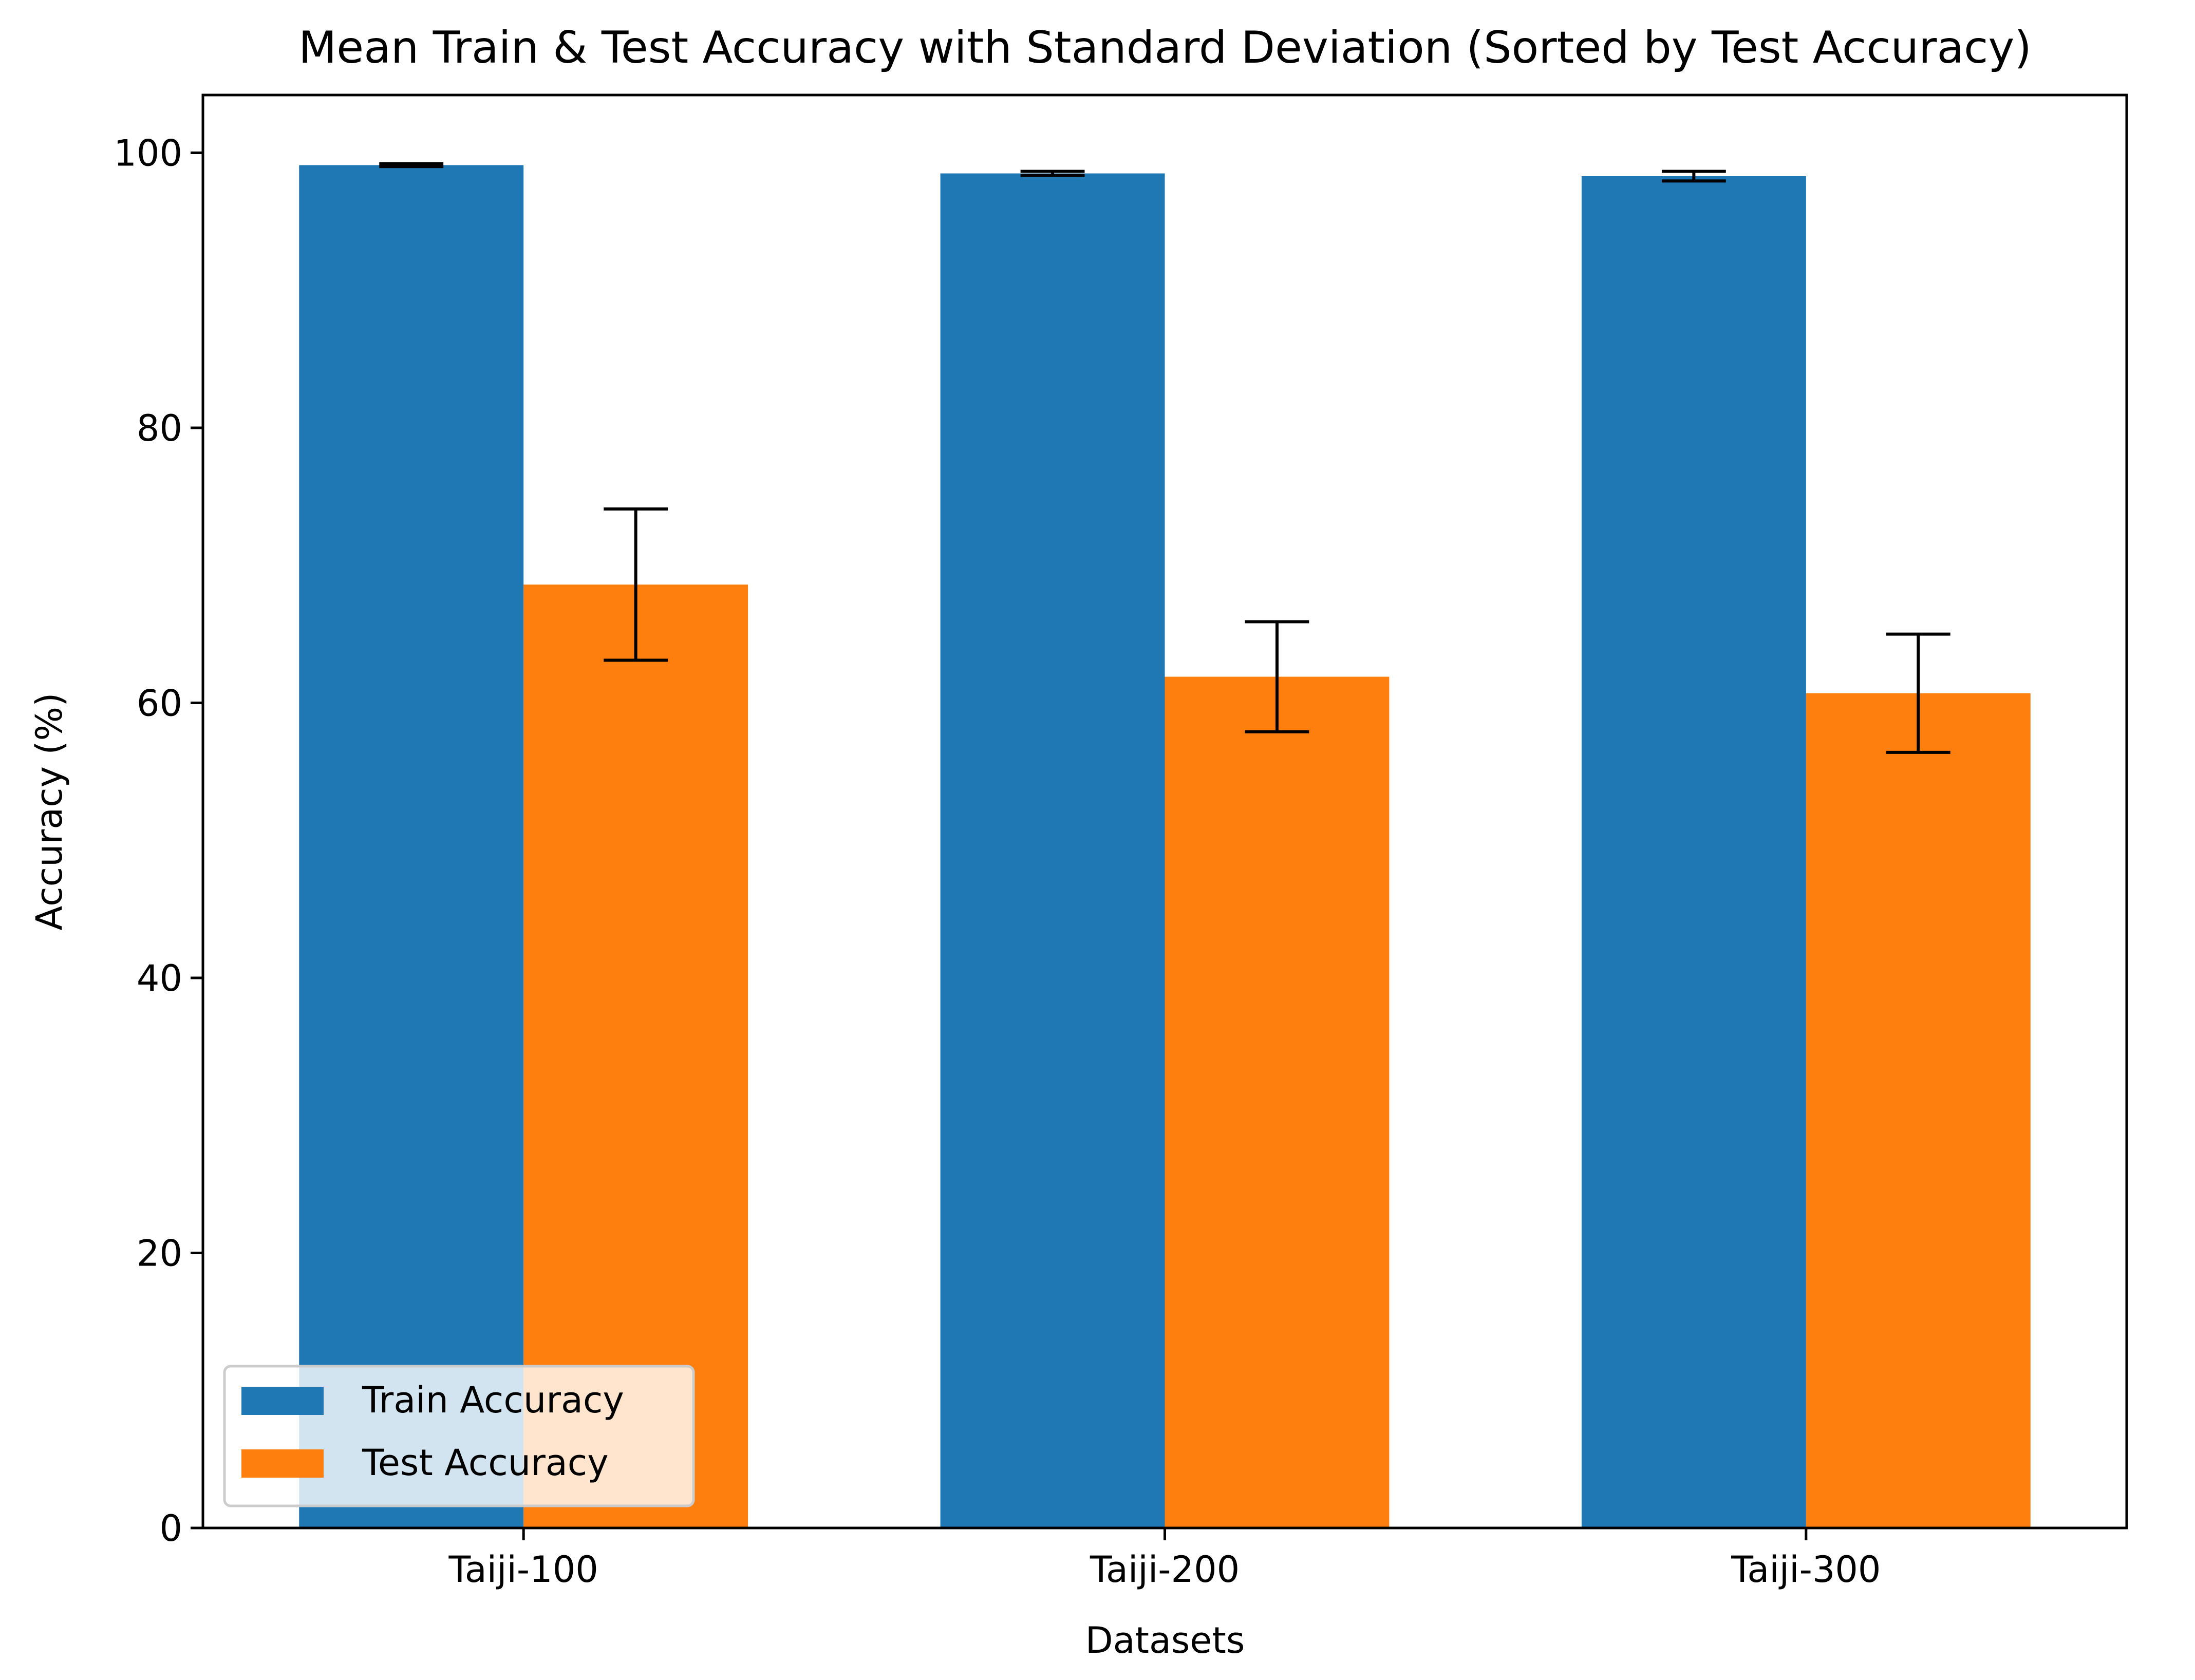 This screenshot has height=1680, width=2195. Describe the element at coordinates (159, 703) in the screenshot. I see `y-tick-label: 60` at that location.